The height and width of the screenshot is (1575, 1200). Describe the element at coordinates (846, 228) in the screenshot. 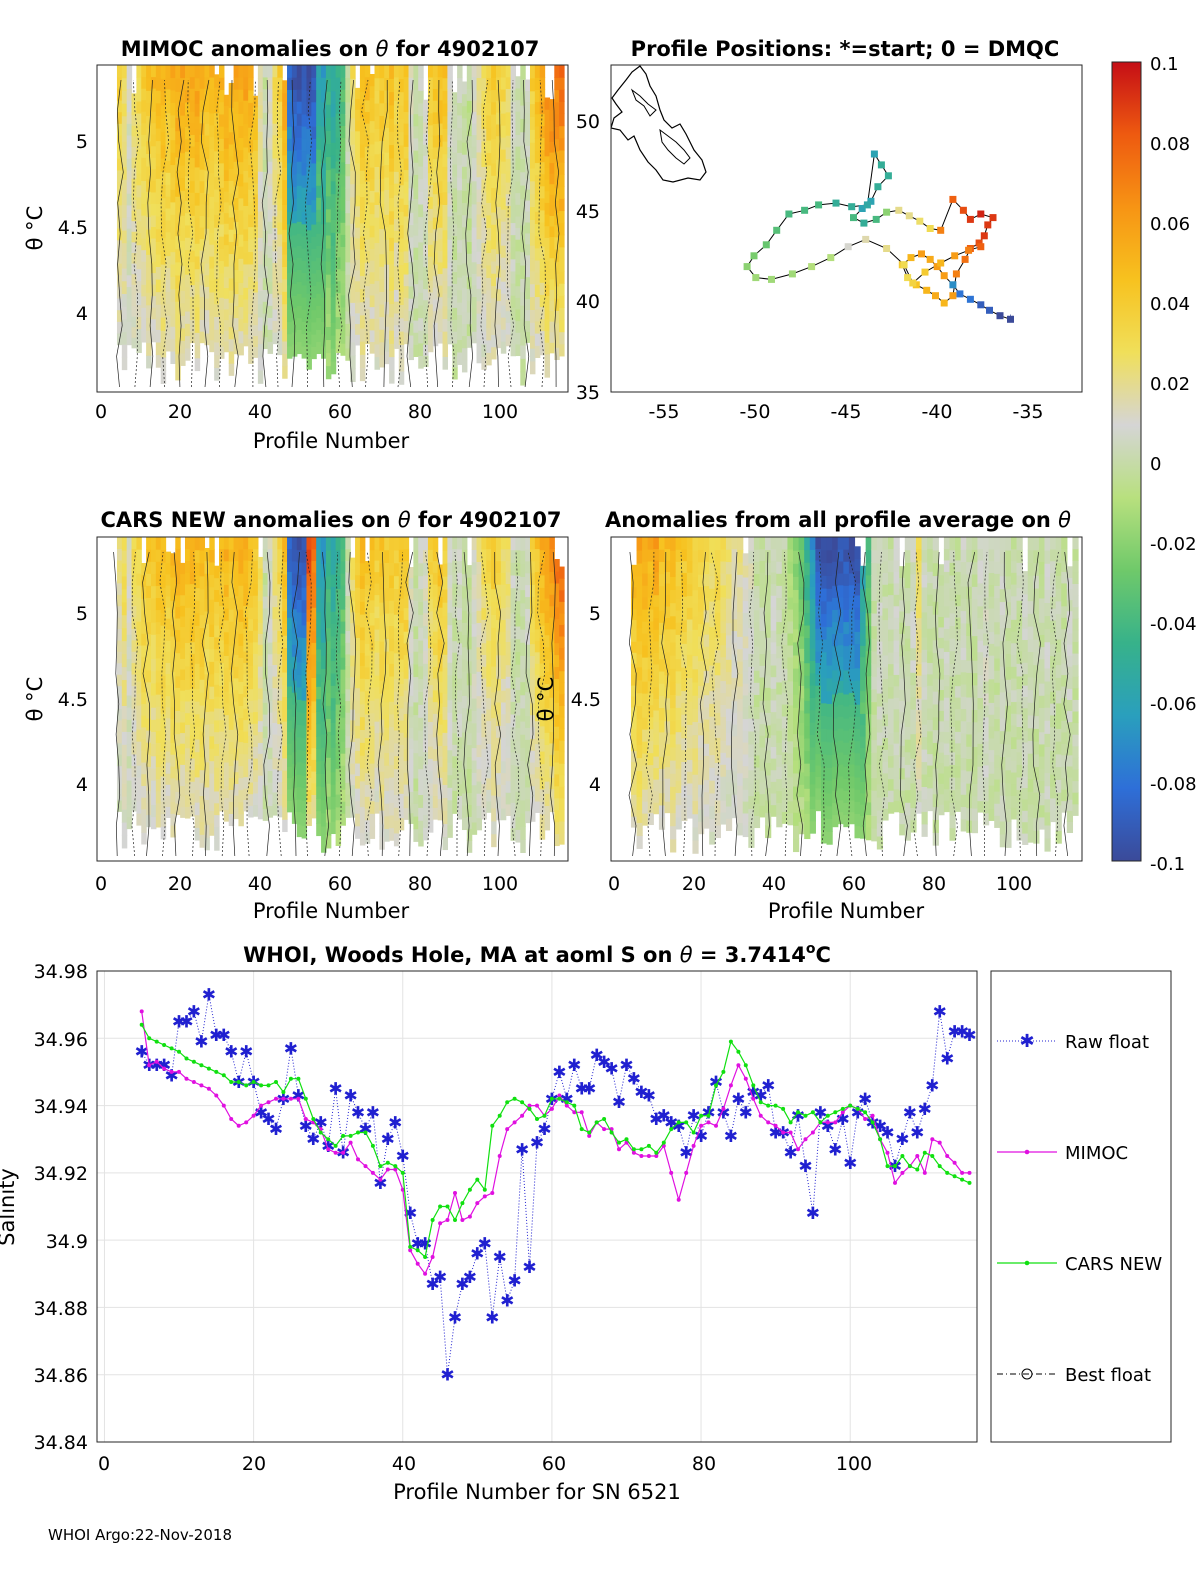

I see `map-axes-box` at that location.